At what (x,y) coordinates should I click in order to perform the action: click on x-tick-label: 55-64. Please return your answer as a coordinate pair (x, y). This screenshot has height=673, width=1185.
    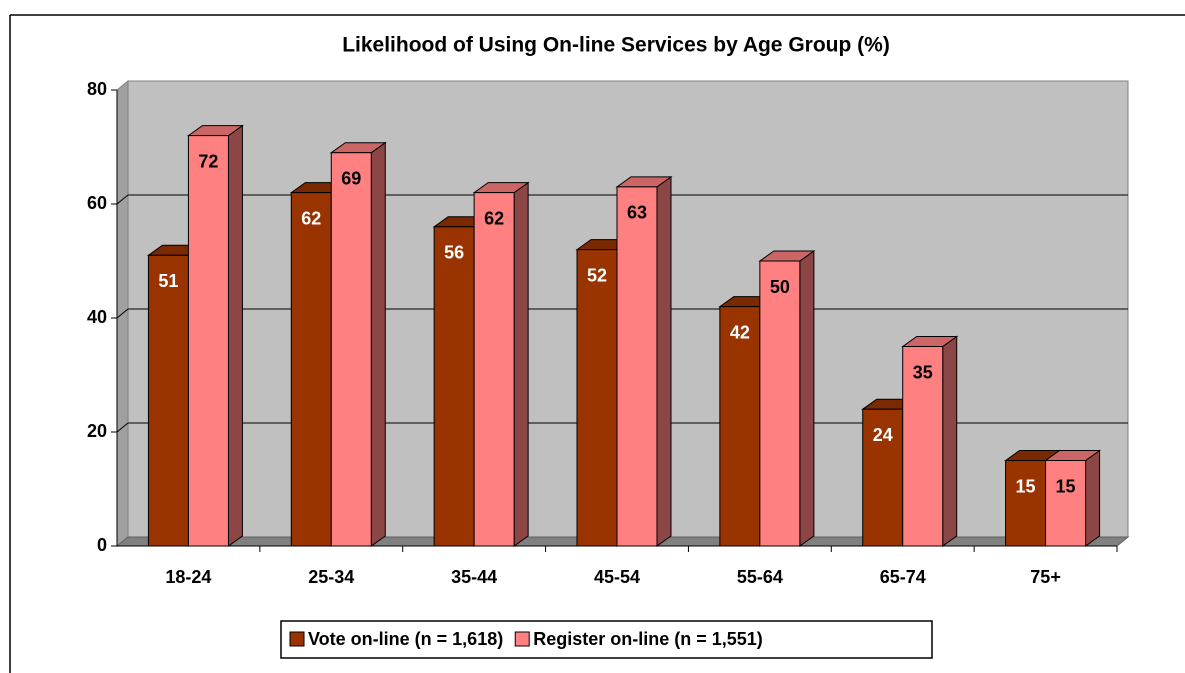
    Looking at the image, I should click on (760, 577).